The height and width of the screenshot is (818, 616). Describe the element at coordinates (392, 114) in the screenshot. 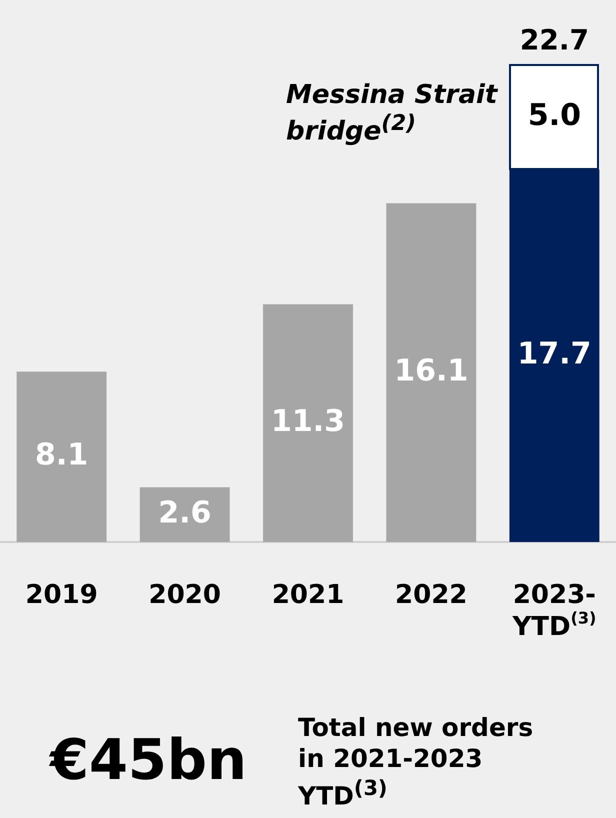

I see `annotation: Messina Strait bridge$^{(2)}$` at that location.